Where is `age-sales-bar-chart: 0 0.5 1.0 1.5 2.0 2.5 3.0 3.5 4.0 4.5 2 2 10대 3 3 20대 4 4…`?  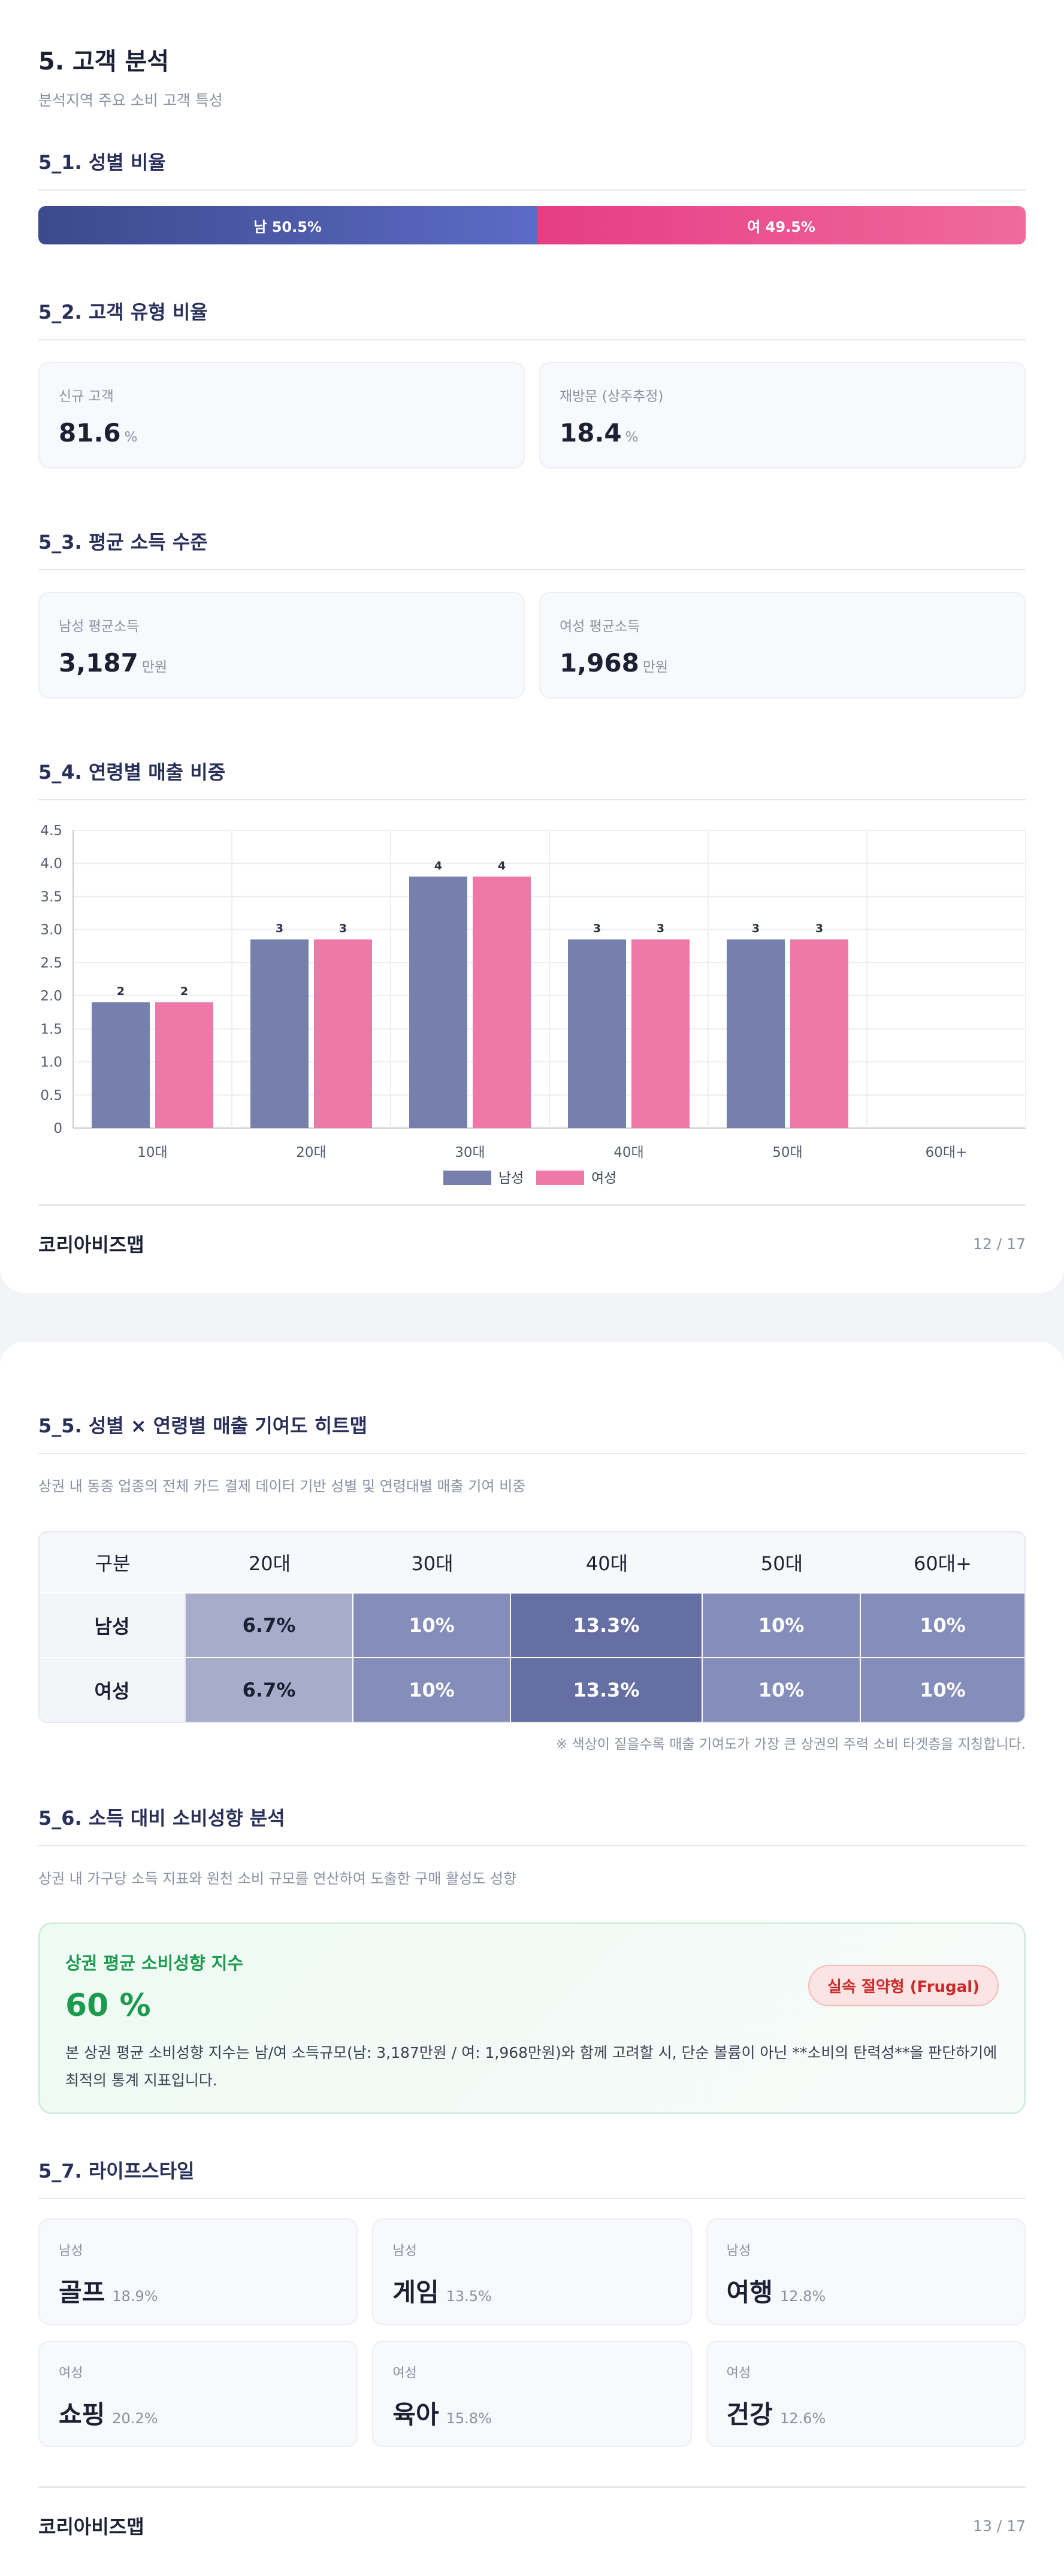
age-sales-bar-chart: 0 0.5 1.0 1.5 2.0 2.5 3.0 3.5 4.0 4.5 2 2 10대 3 3 20대 4 4… is located at coordinates (533, 1004).